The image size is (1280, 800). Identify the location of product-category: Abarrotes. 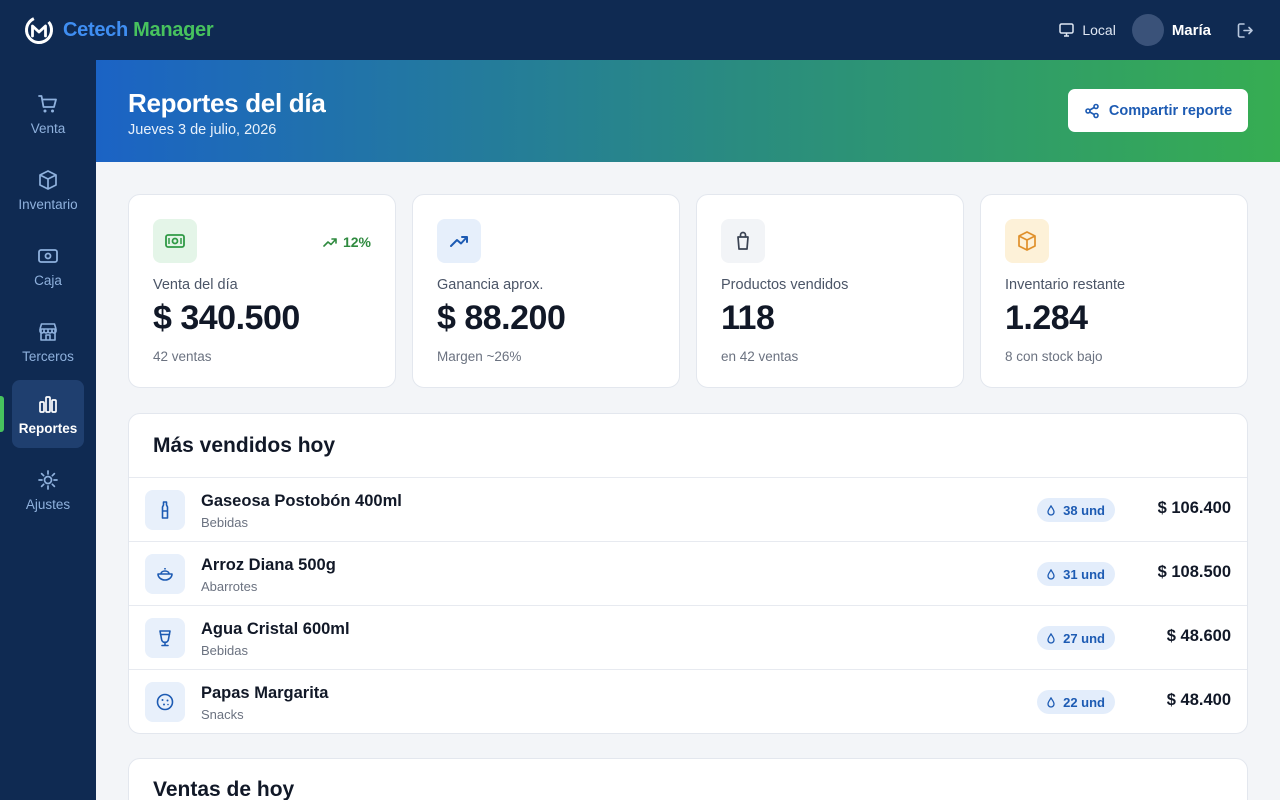
(229, 586).